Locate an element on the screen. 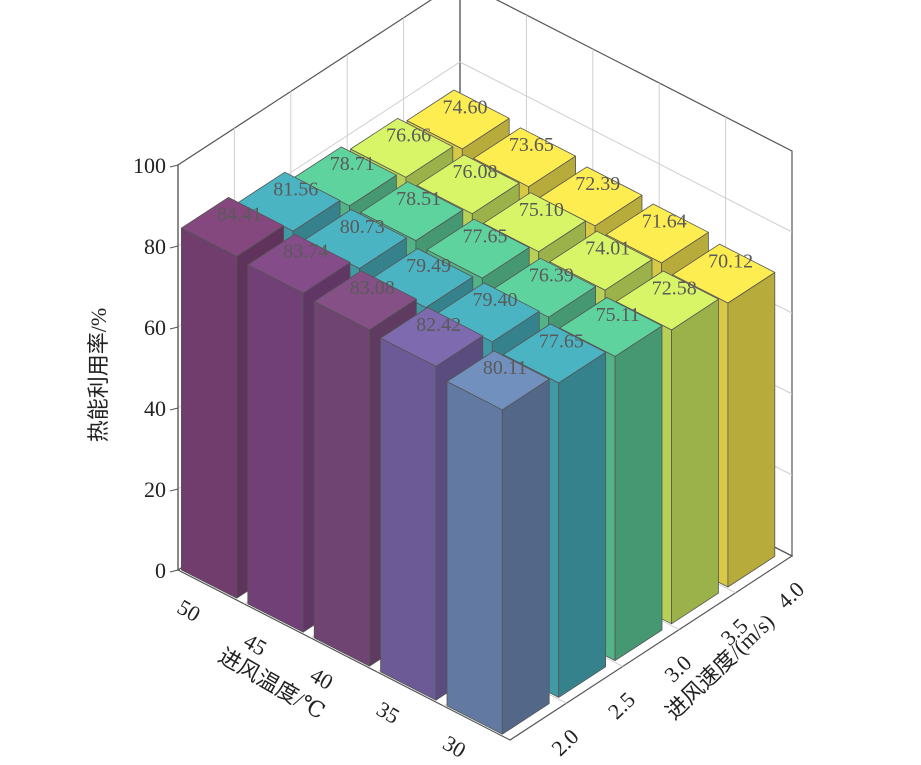  data-label: 83.74 is located at coordinates (305, 251).